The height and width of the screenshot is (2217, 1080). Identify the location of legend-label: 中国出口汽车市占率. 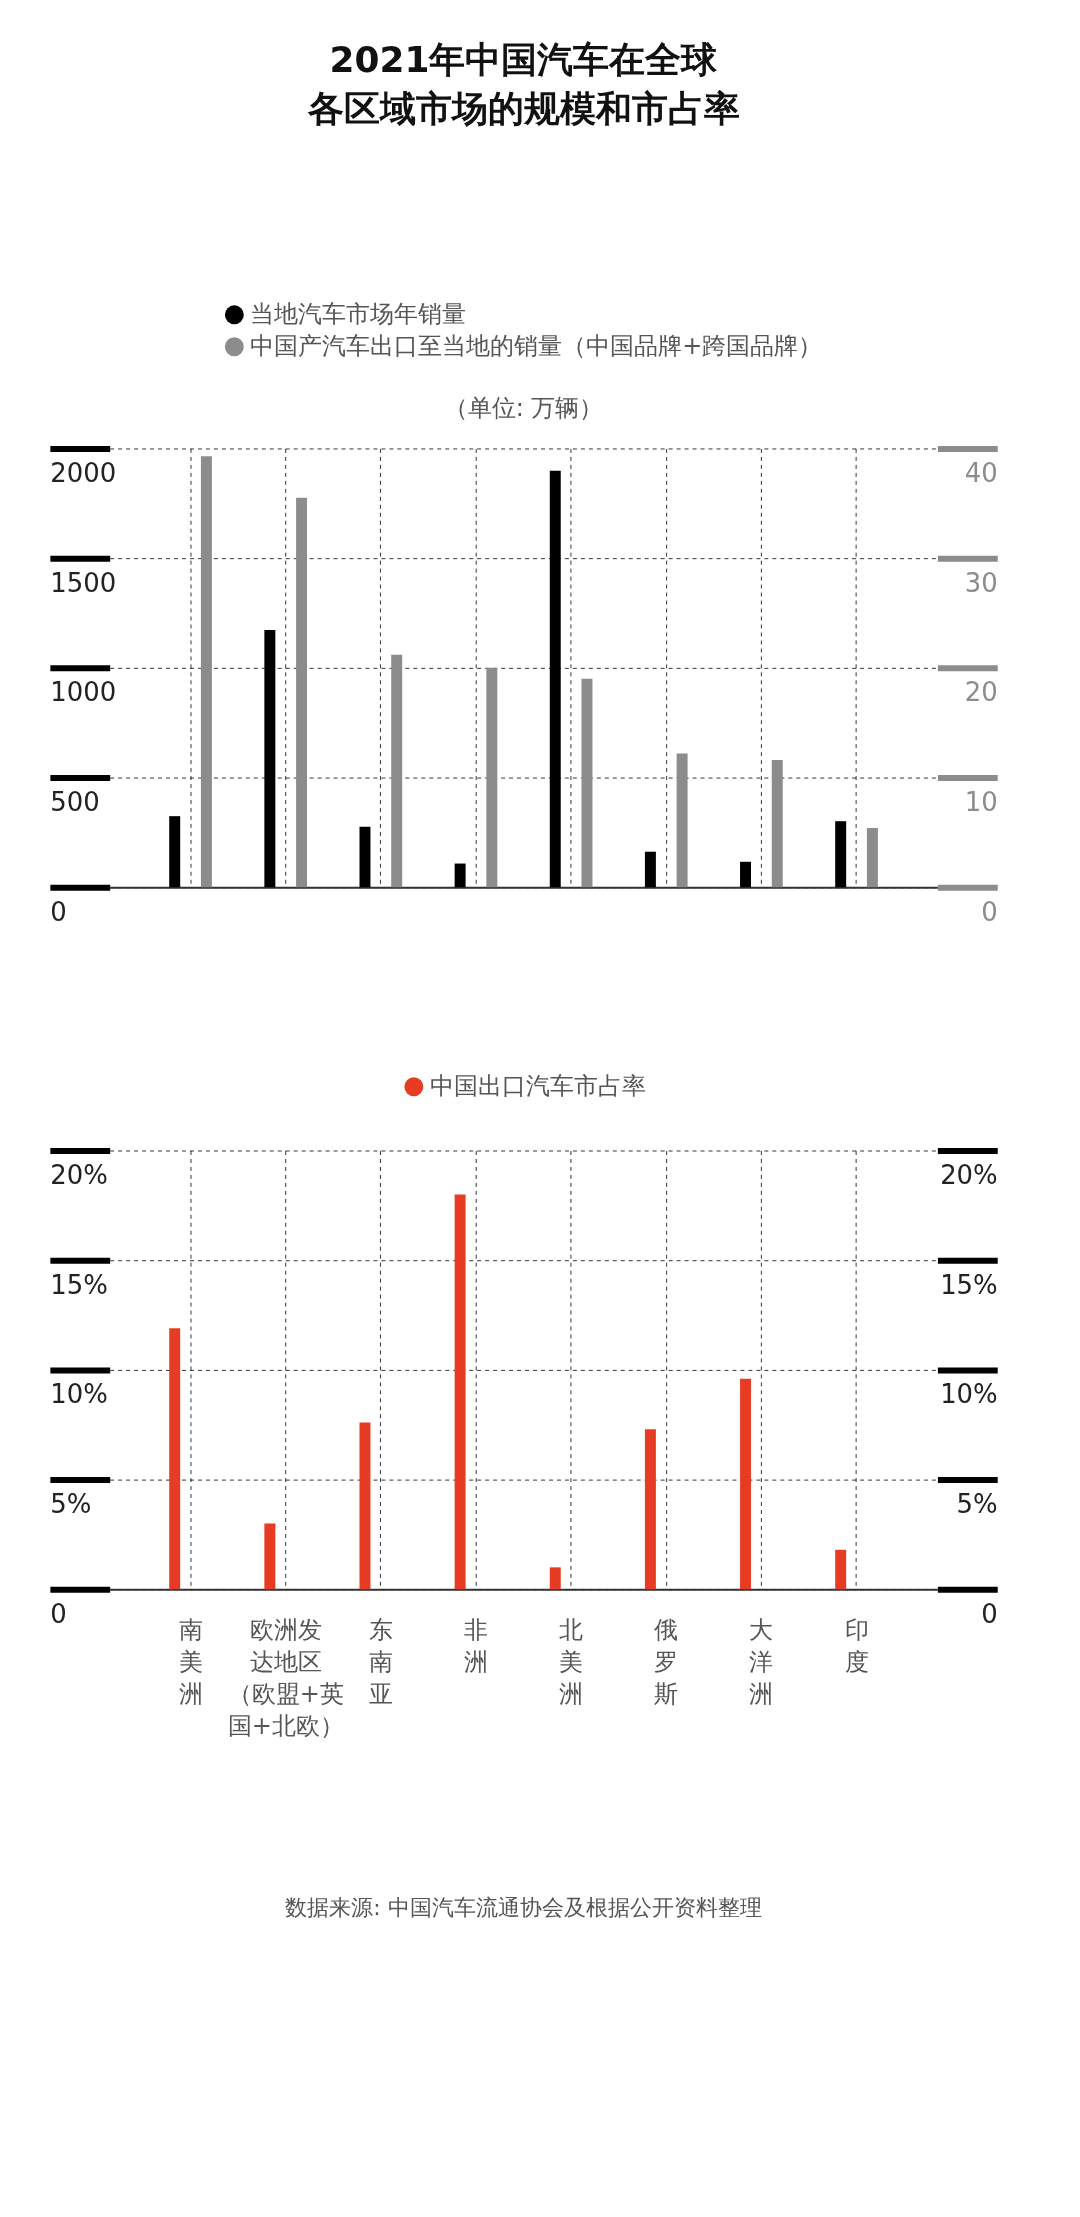
(537, 1085).